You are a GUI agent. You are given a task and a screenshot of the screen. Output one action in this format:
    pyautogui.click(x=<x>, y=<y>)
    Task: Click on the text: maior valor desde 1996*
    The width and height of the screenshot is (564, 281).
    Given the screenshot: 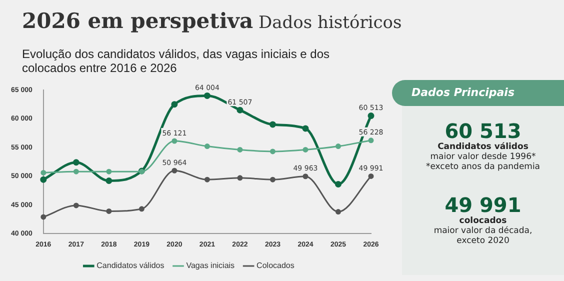 What is the action you would take?
    pyautogui.click(x=483, y=157)
    